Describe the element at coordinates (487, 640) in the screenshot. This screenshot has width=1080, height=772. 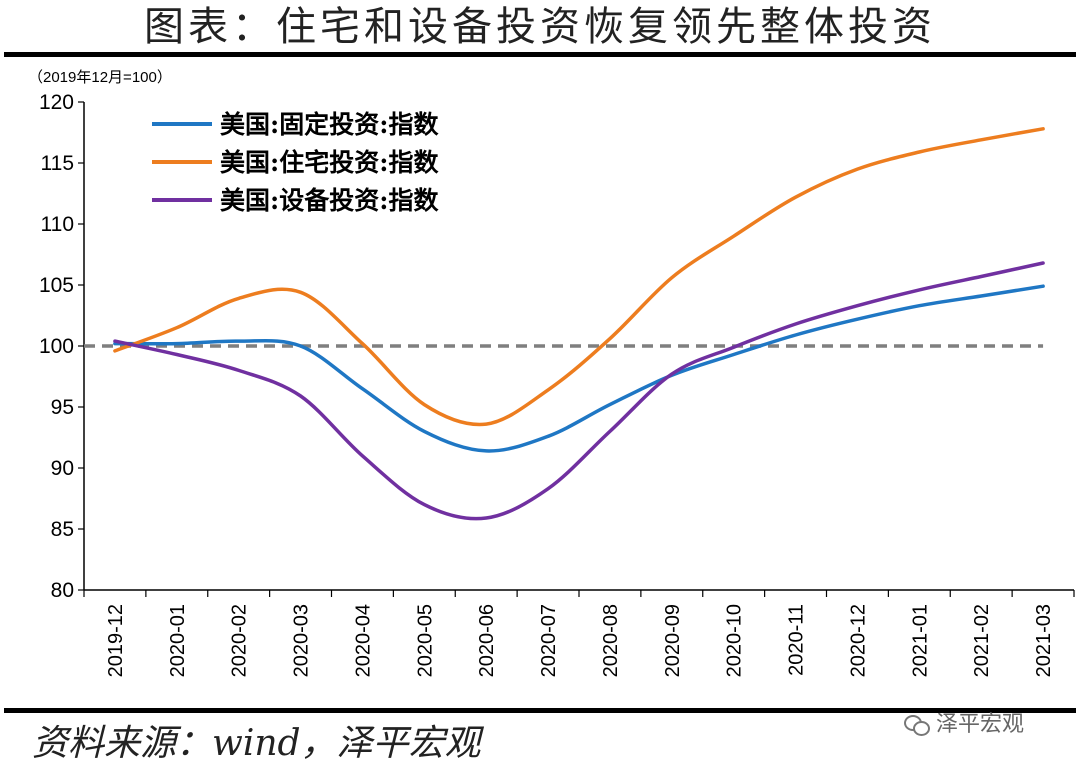
I see `x-tick-label: 2020-06` at that location.